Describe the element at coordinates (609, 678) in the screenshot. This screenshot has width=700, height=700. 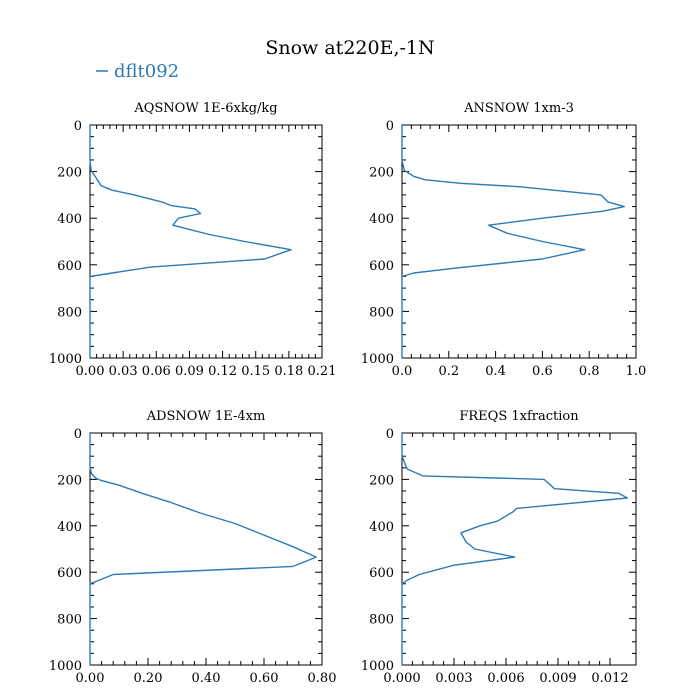
I see `x-tick-label: 0.012` at that location.